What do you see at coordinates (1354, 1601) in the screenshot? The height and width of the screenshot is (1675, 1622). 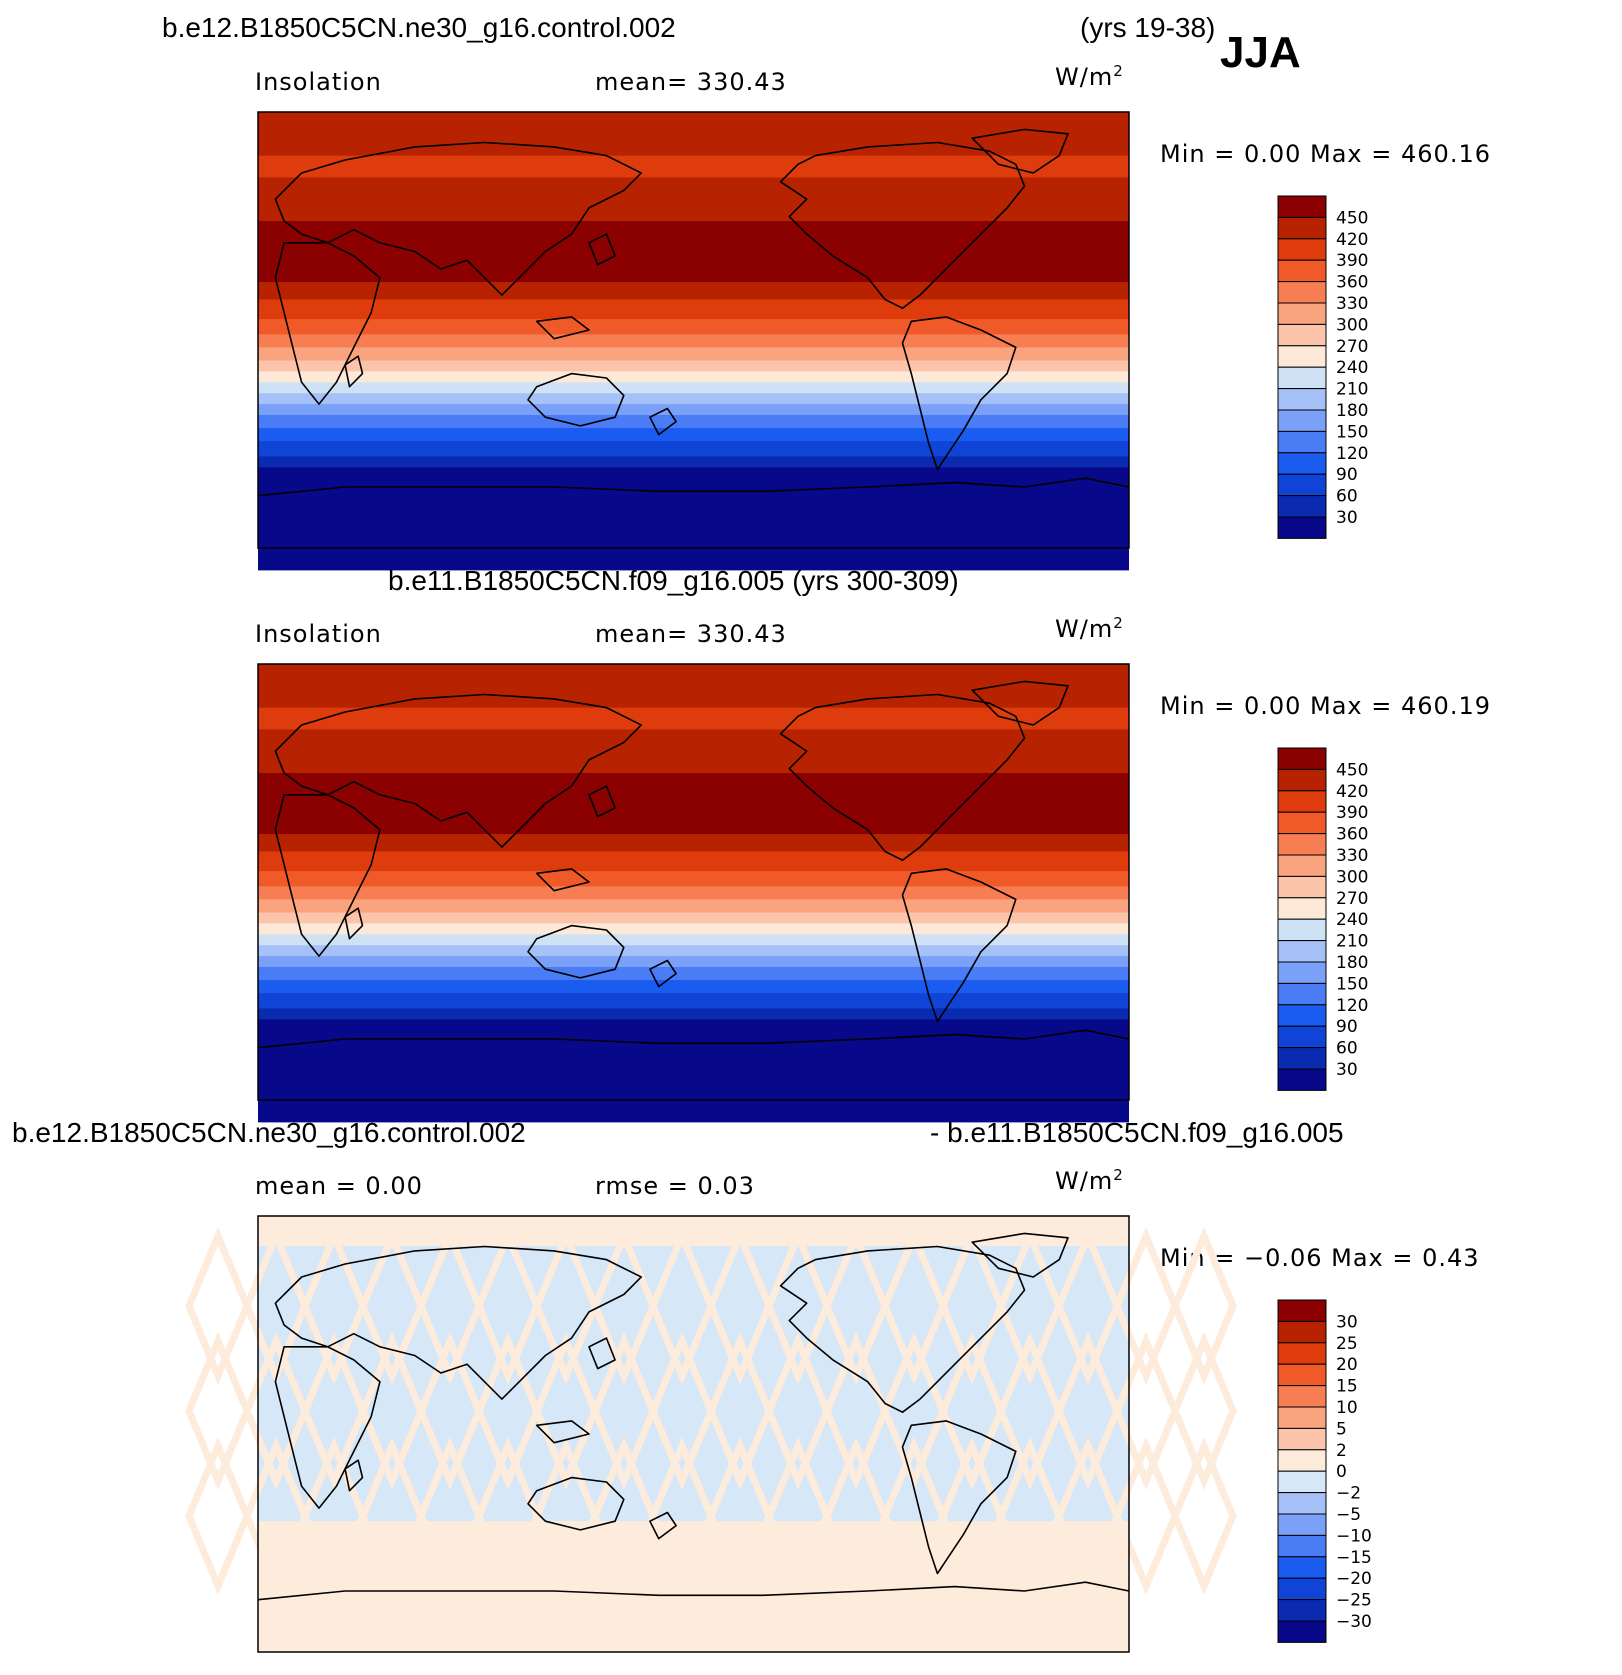 I see `colorbar-tick-label: −25` at bounding box center [1354, 1601].